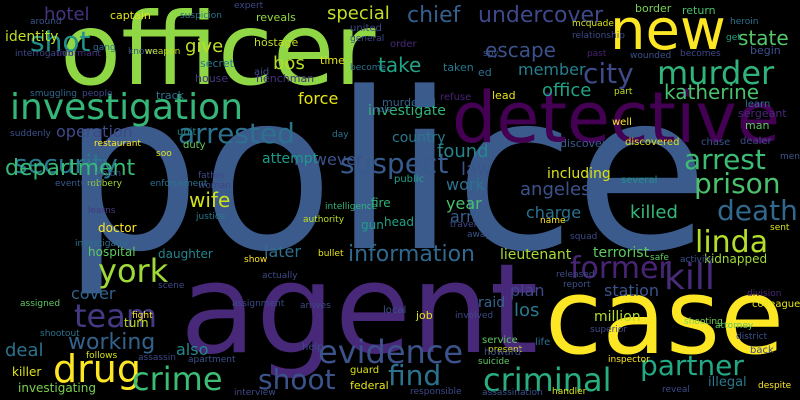 Image resolution: width=800 pixels, height=400 pixels. Describe the element at coordinates (97, 94) in the screenshot. I see `word-people: people` at that location.